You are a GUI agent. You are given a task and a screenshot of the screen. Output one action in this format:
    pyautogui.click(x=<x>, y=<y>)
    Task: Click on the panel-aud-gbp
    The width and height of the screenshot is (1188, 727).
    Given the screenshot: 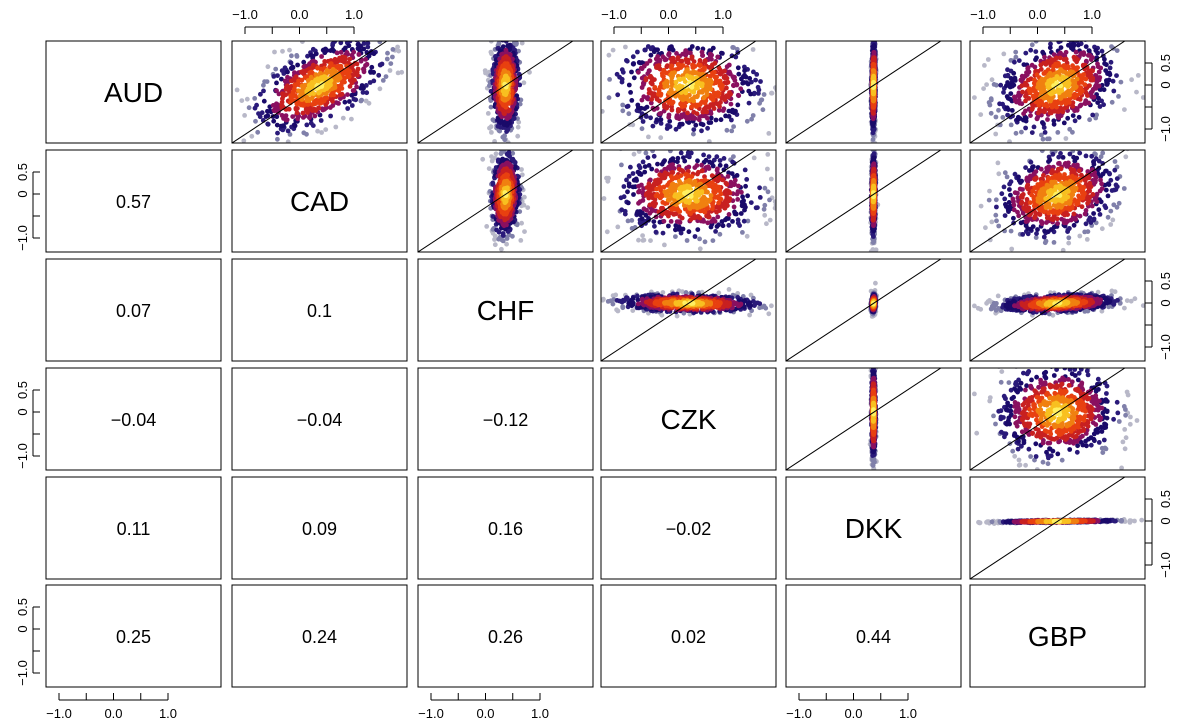 What is the action you would take?
    pyautogui.click(x=1053, y=92)
    